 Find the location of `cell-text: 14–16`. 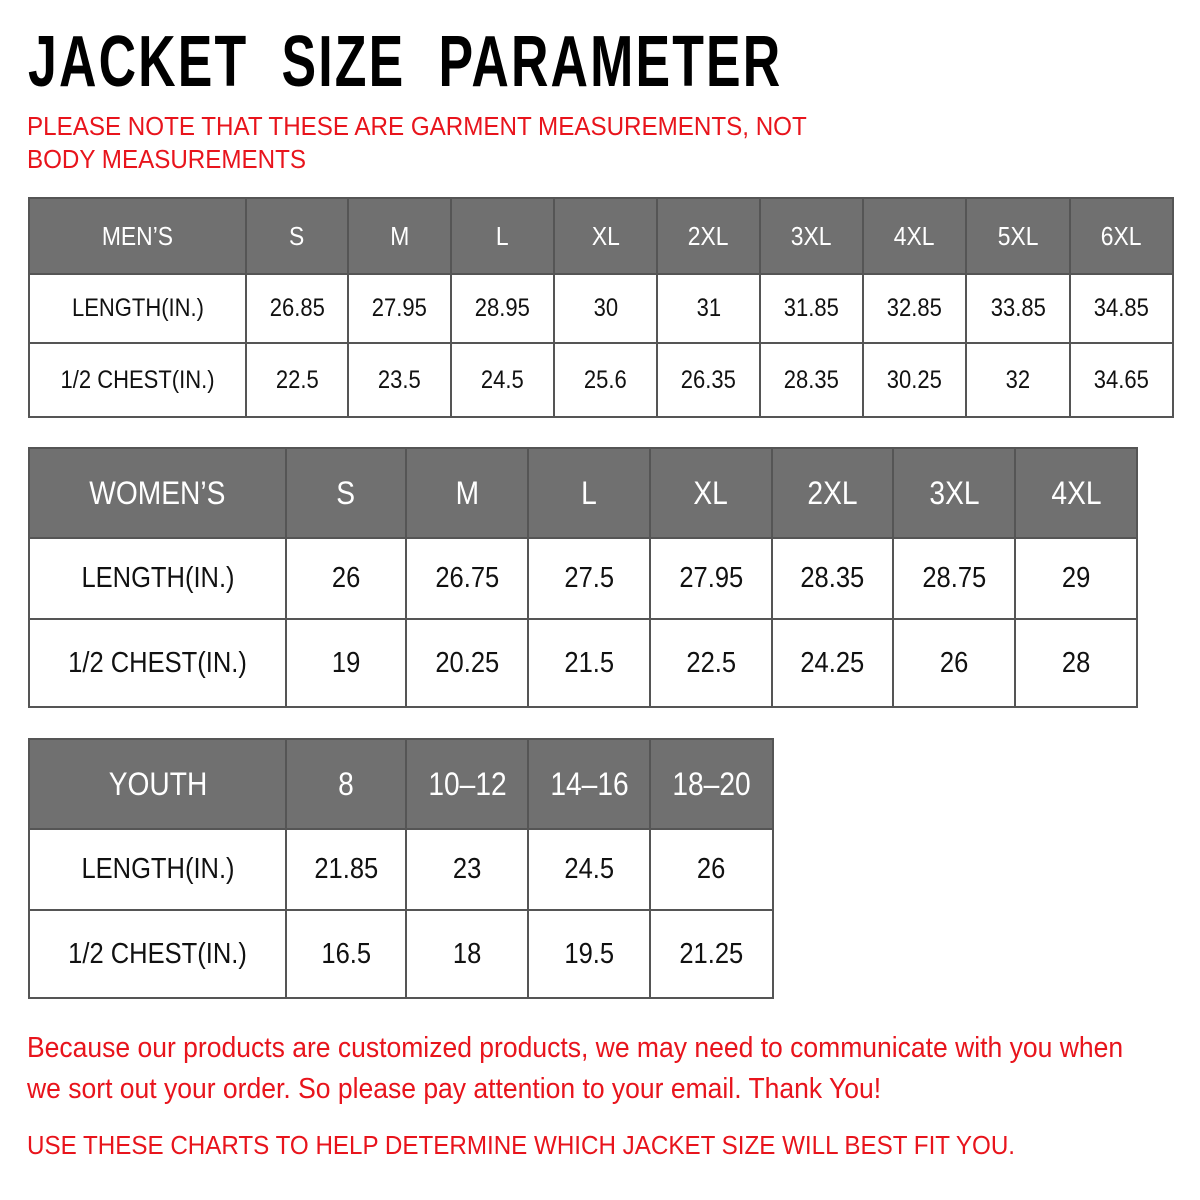

cell-text: 14–16 is located at coordinates (589, 783).